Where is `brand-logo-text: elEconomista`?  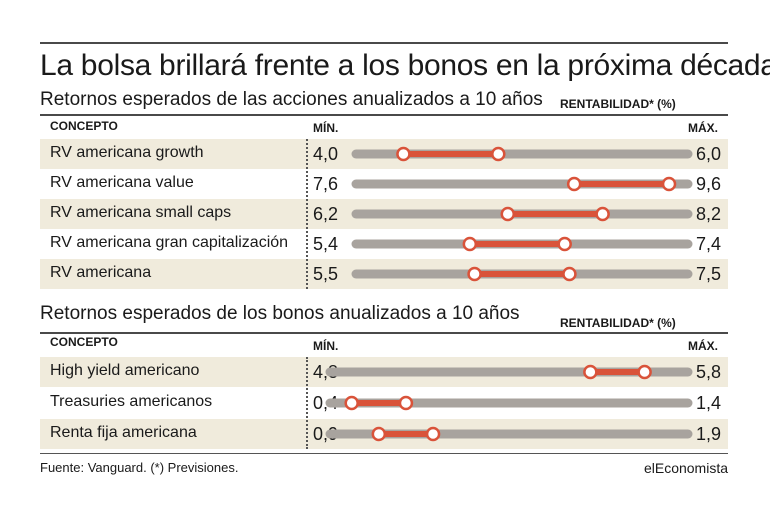 brand-logo-text: elEconomista is located at coordinates (685, 468).